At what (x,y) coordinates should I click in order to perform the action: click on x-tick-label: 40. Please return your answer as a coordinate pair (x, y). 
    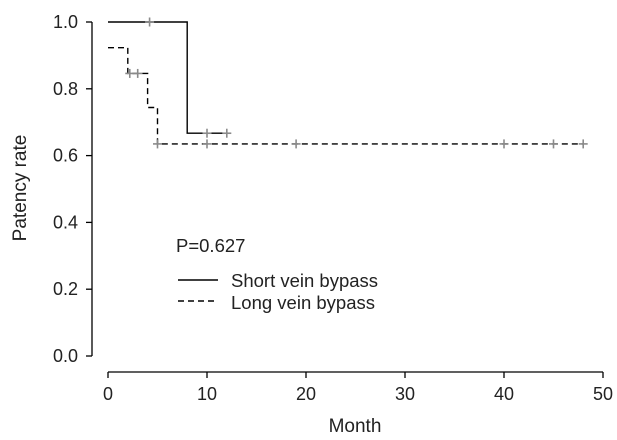
    Looking at the image, I should click on (504, 394).